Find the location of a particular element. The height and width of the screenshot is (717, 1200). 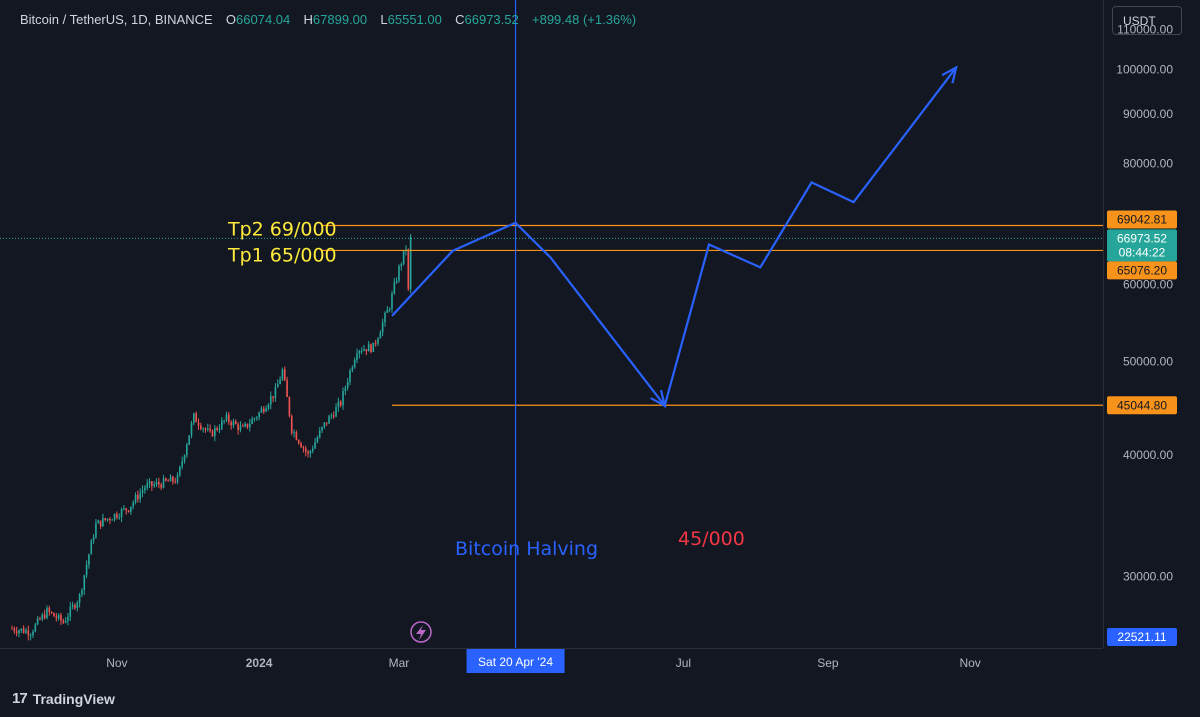

arrow-head-top is located at coordinates (949, 74).